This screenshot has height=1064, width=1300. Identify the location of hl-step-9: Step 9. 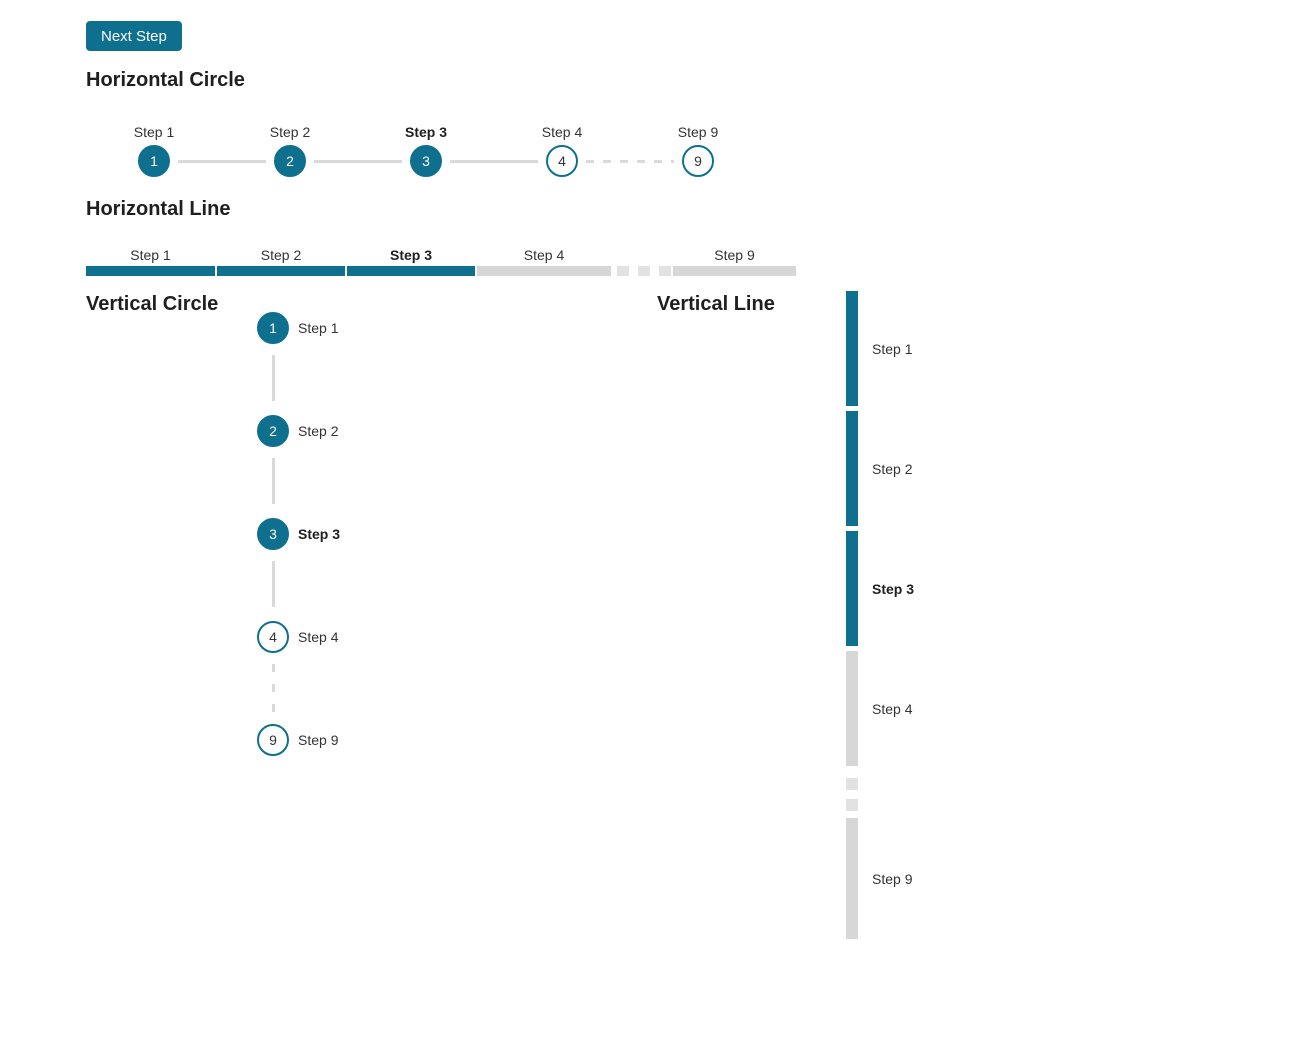
(734, 262).